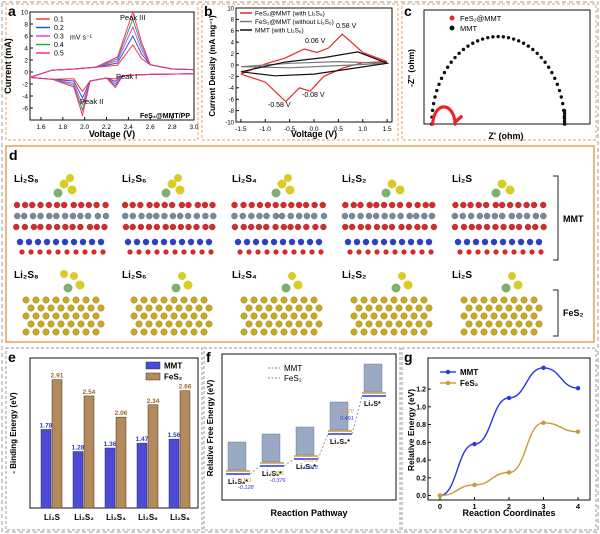  What do you see at coordinates (26, 37) in the screenshot?
I see `a-ytick-label: 6` at bounding box center [26, 37].